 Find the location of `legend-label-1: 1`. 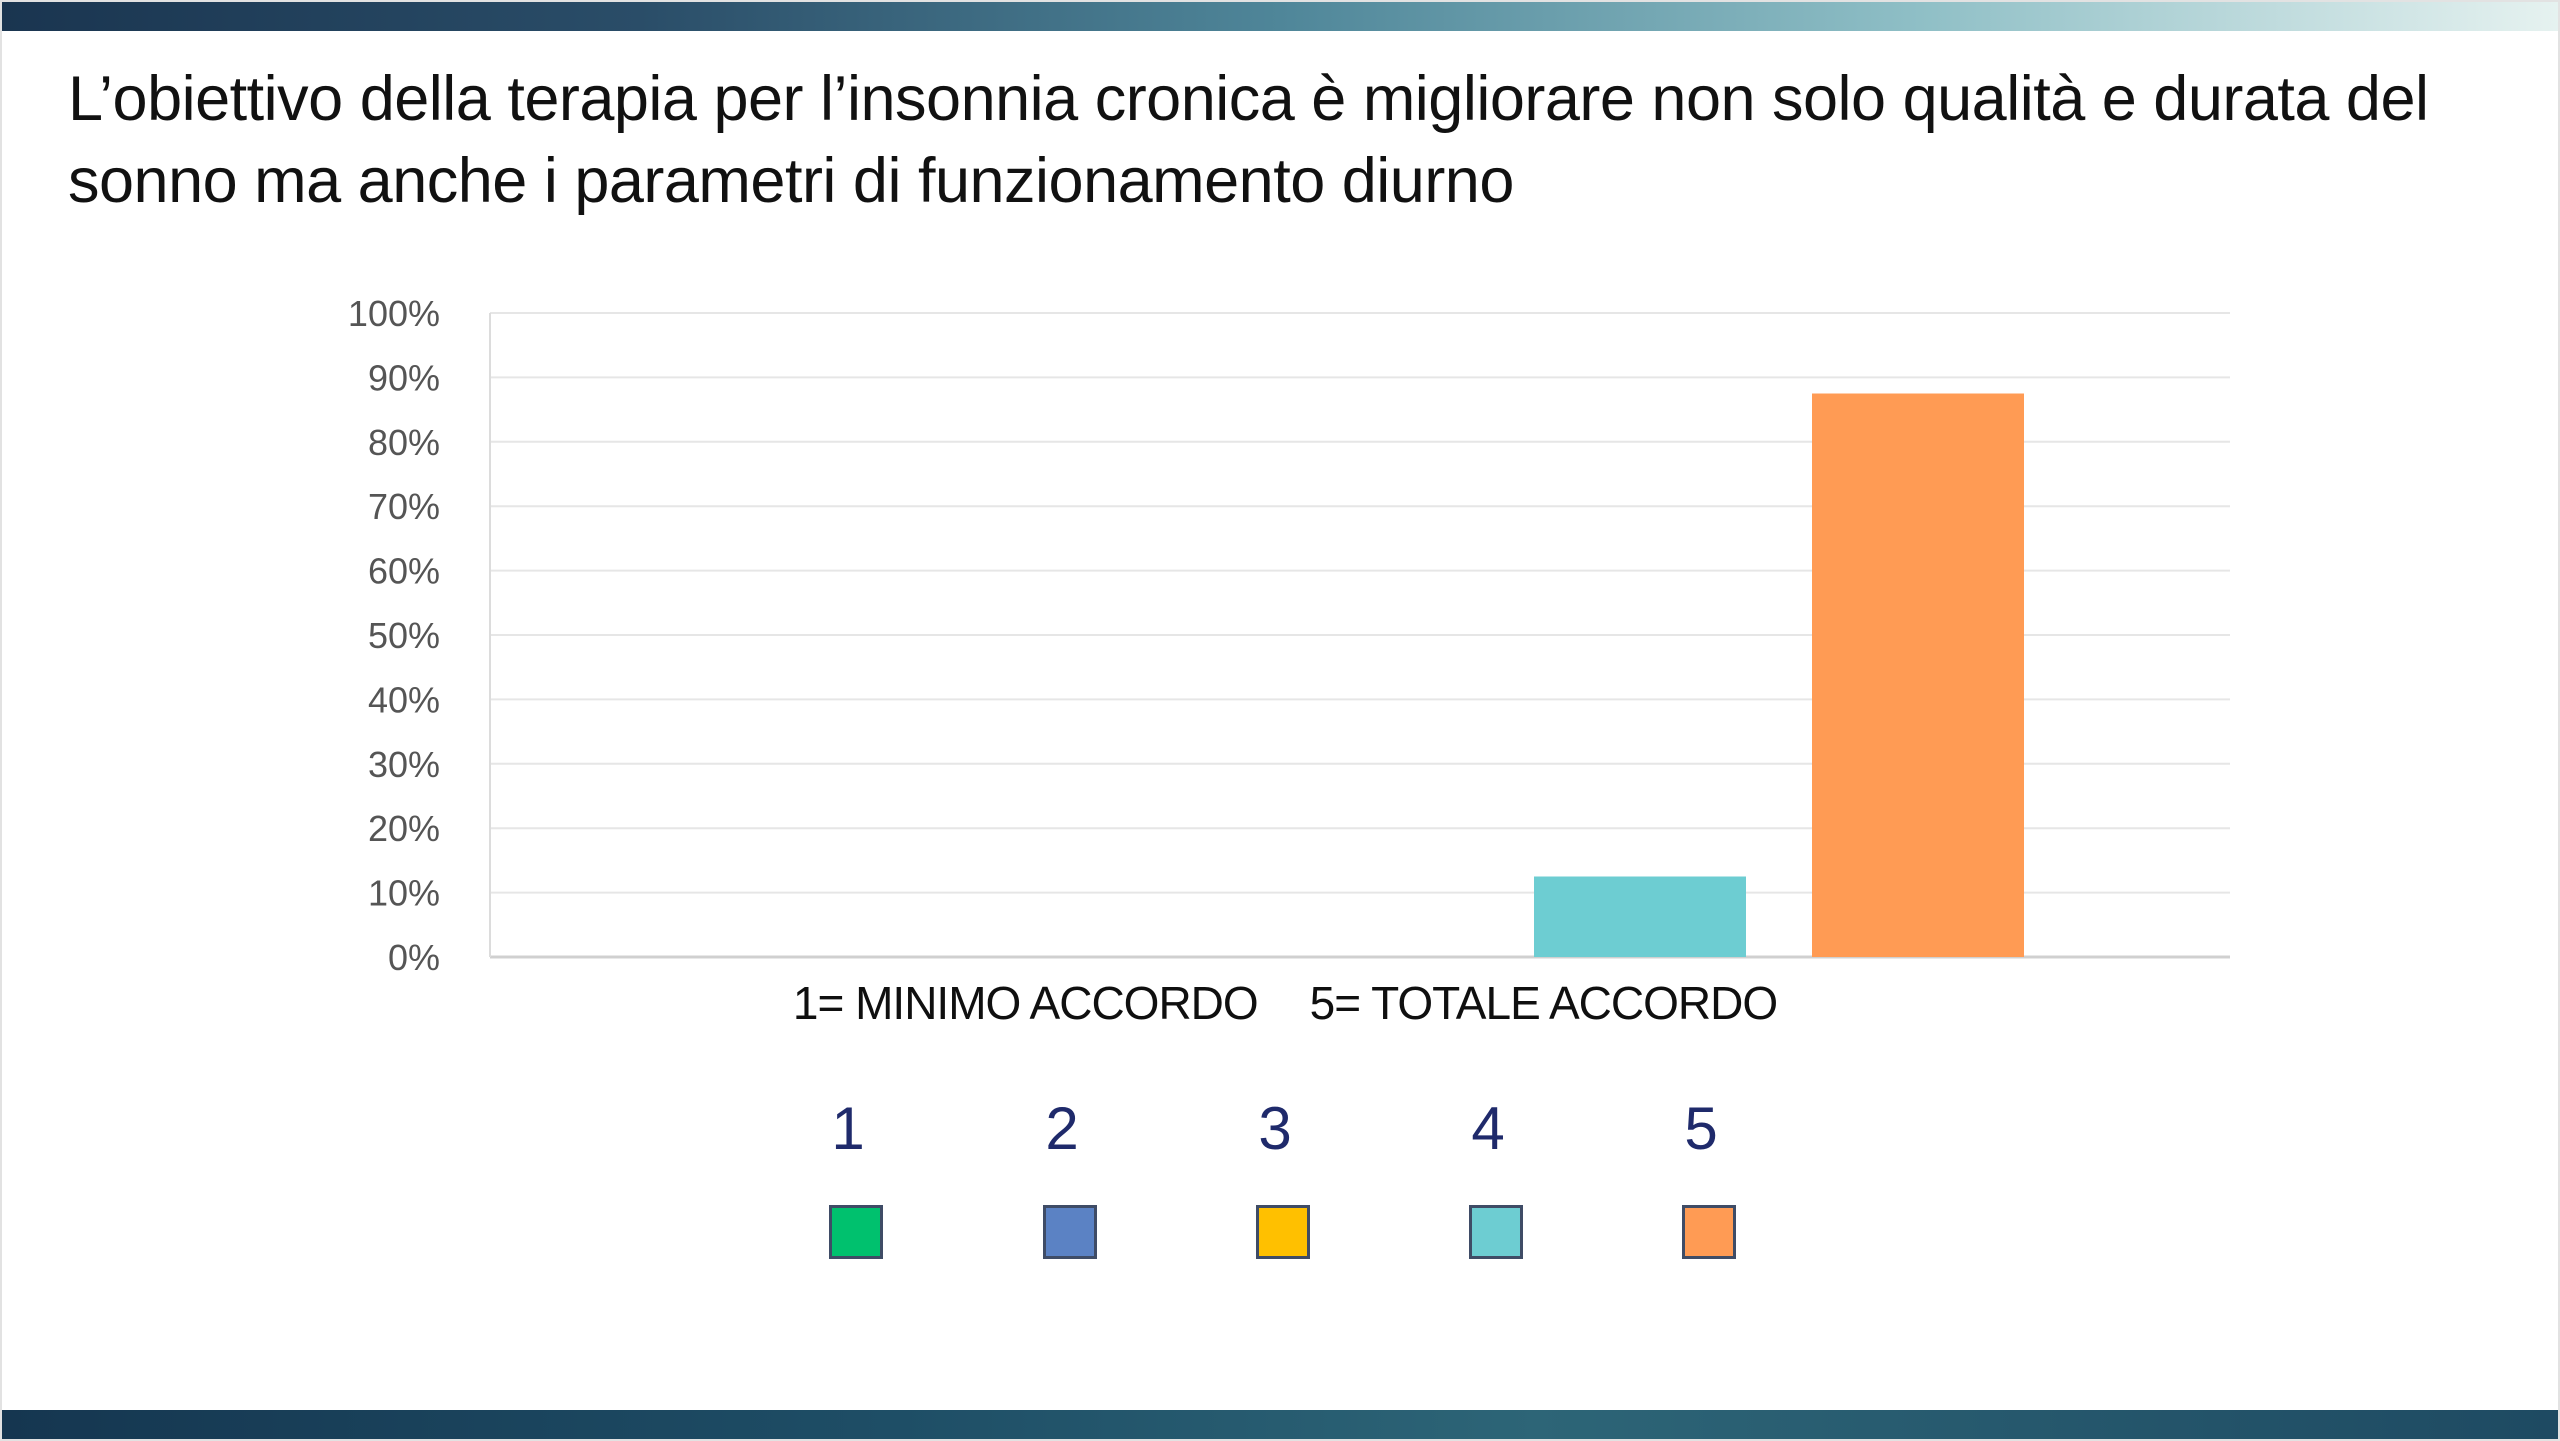

legend-label-1: 1 is located at coordinates (848, 1128).